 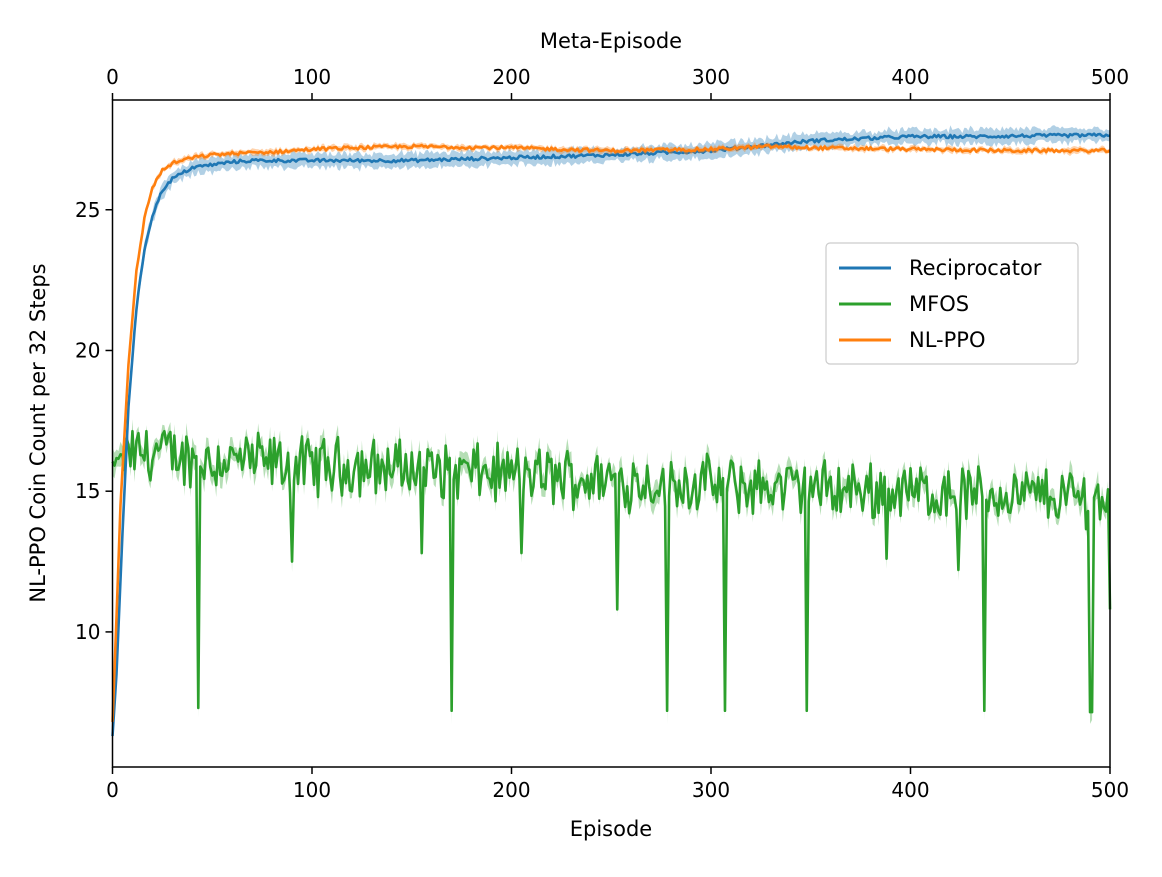 What do you see at coordinates (112, 790) in the screenshot?
I see `x-tick-label: 0` at bounding box center [112, 790].